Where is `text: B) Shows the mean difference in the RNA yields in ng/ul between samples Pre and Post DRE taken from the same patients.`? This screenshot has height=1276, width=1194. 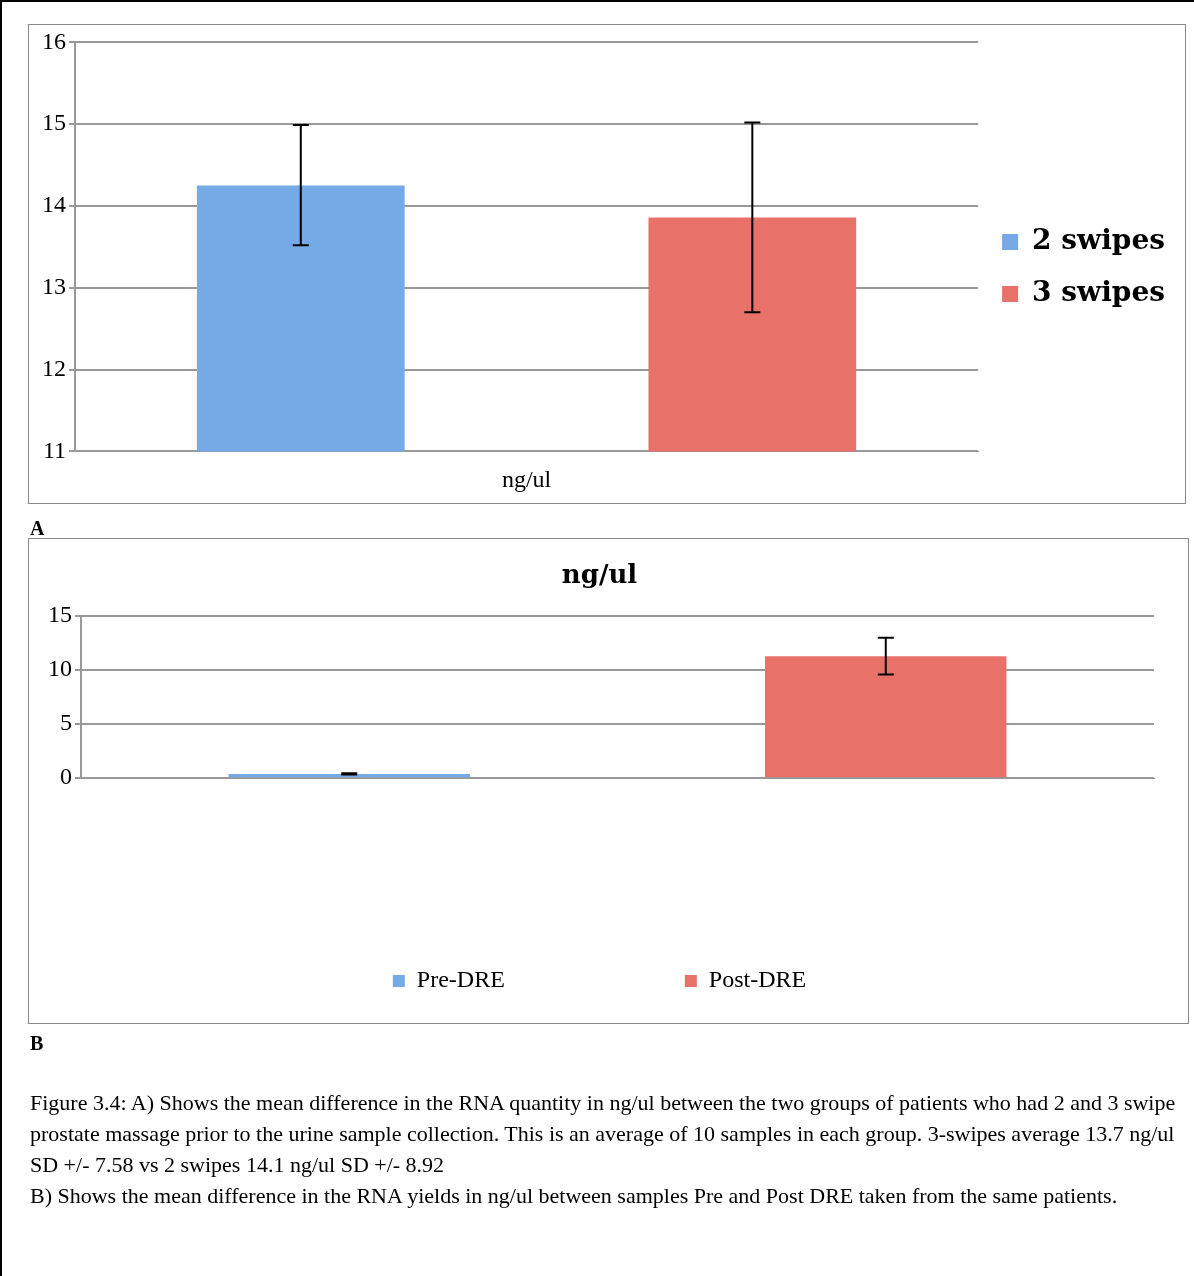
text: B) Shows the mean difference in the RNA yields in ng/ul between samples Pre and Post DRE taken from the same patients. is located at coordinates (574, 1196).